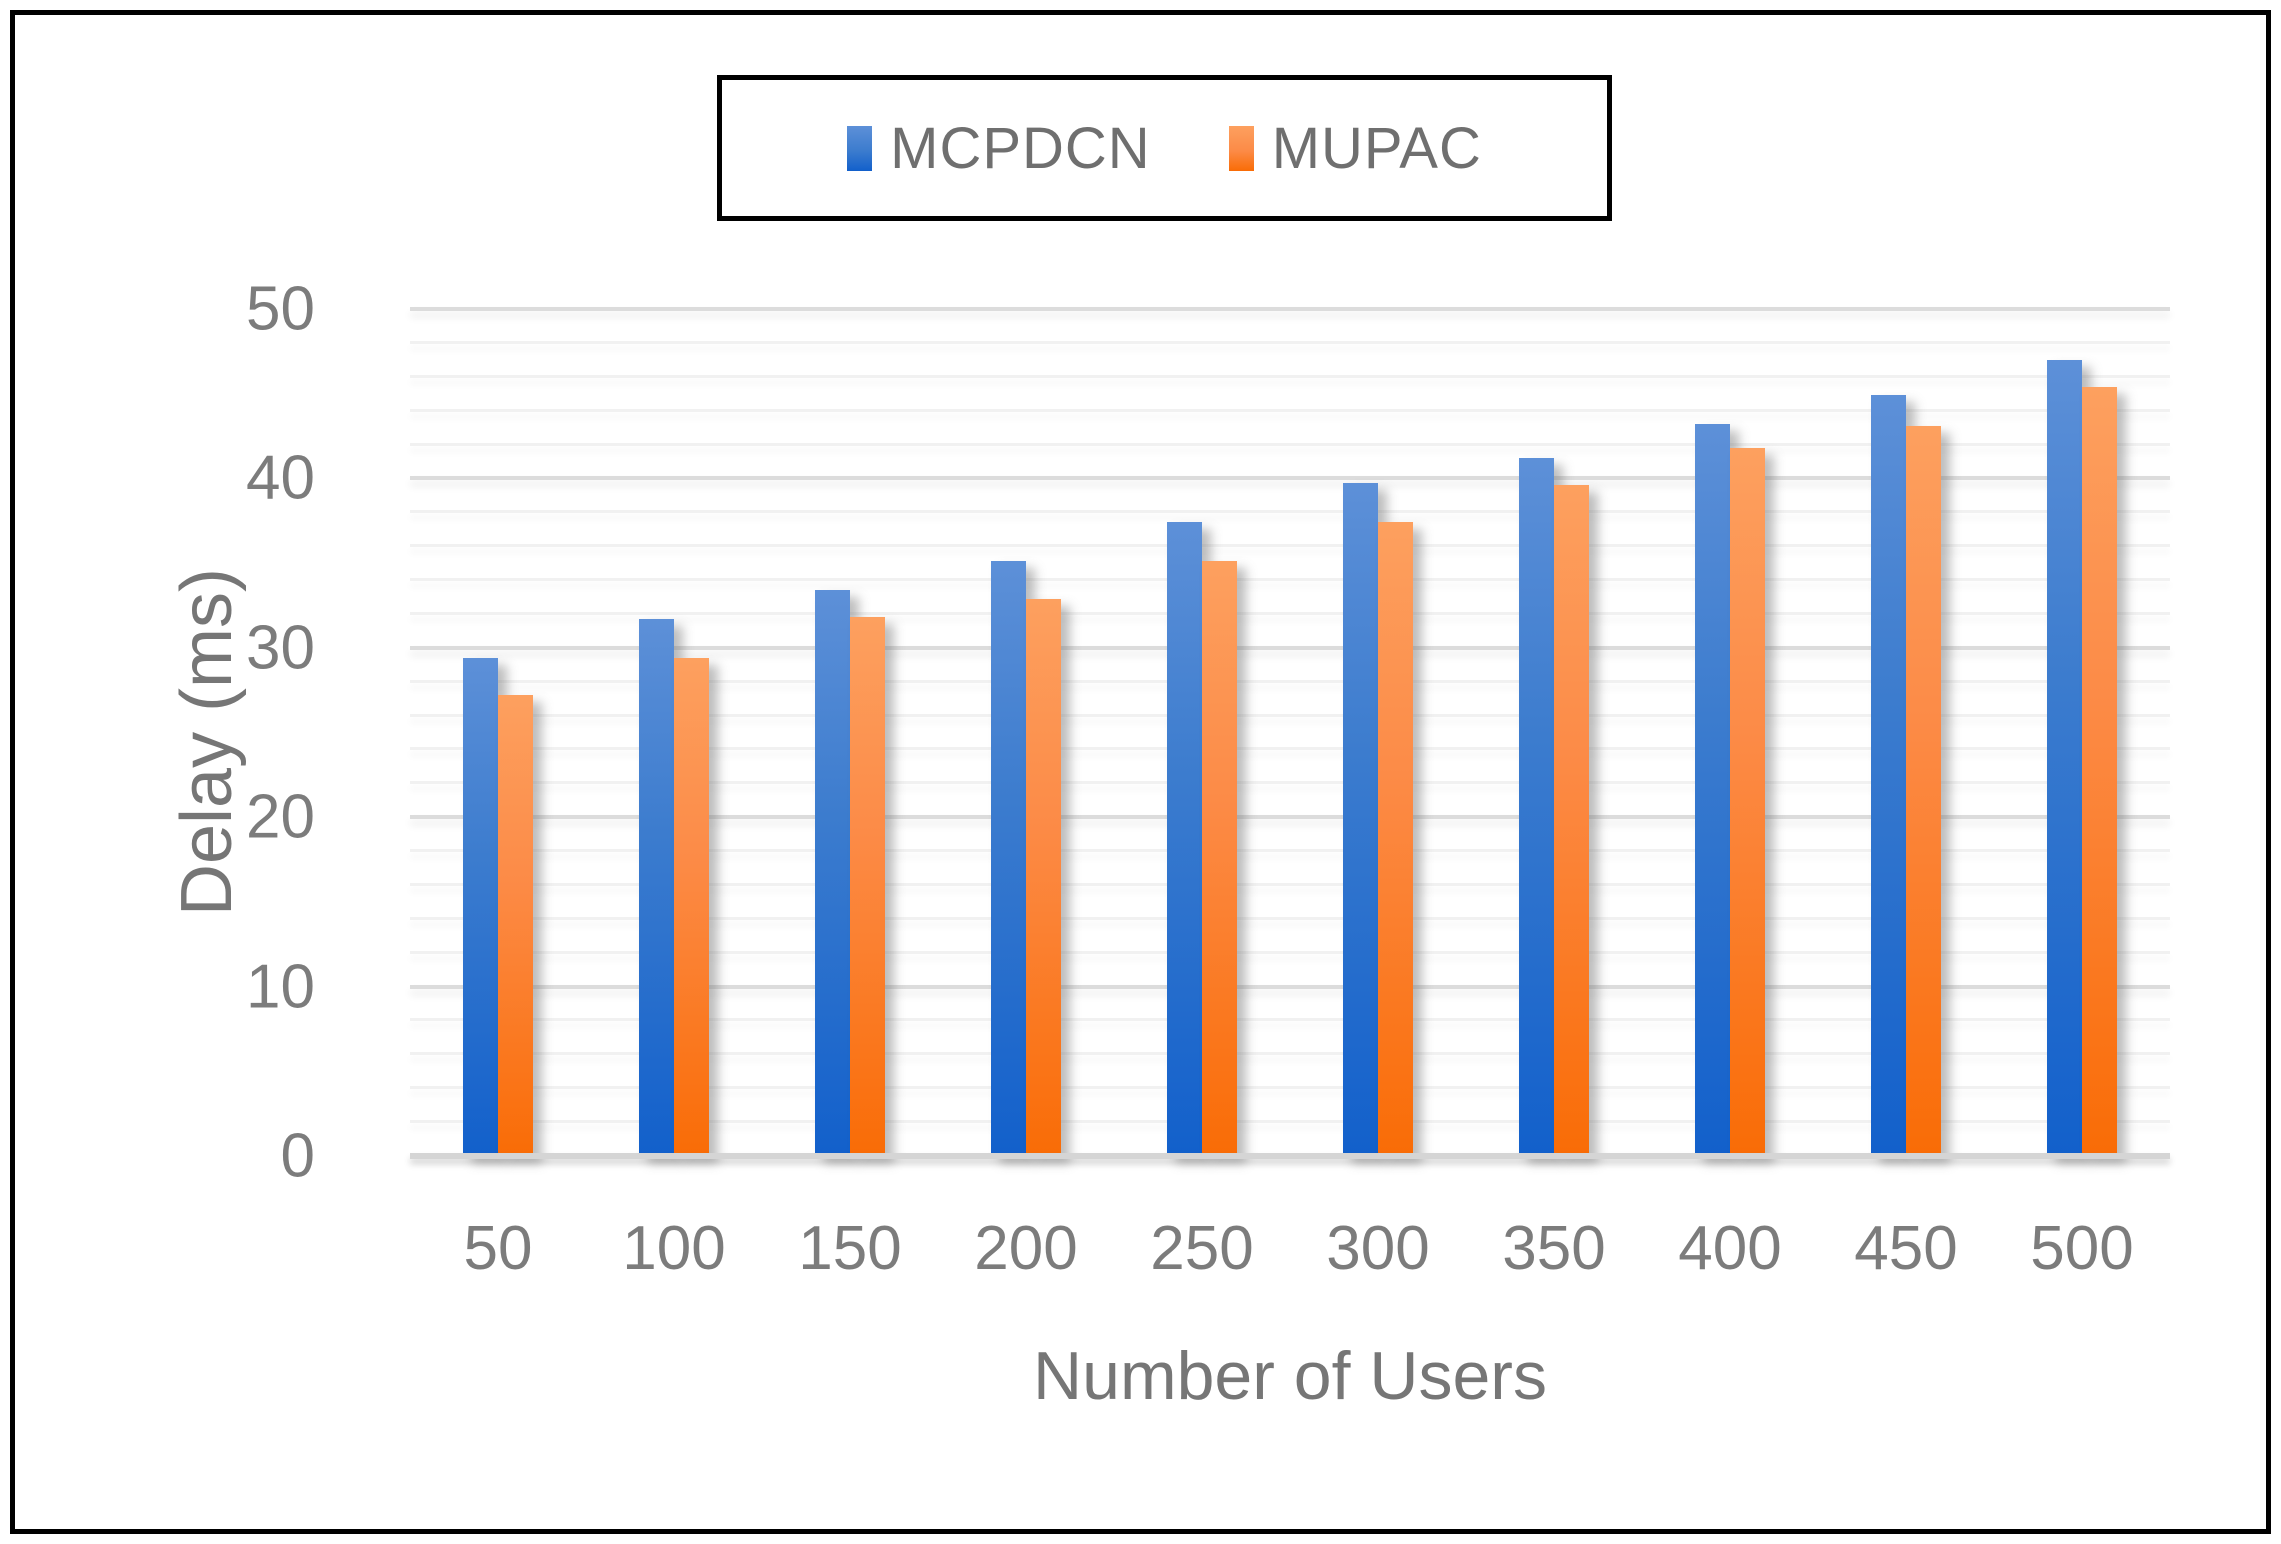 The image size is (2281, 1544). I want to click on x-tick-label-300: 300, so click(1378, 1248).